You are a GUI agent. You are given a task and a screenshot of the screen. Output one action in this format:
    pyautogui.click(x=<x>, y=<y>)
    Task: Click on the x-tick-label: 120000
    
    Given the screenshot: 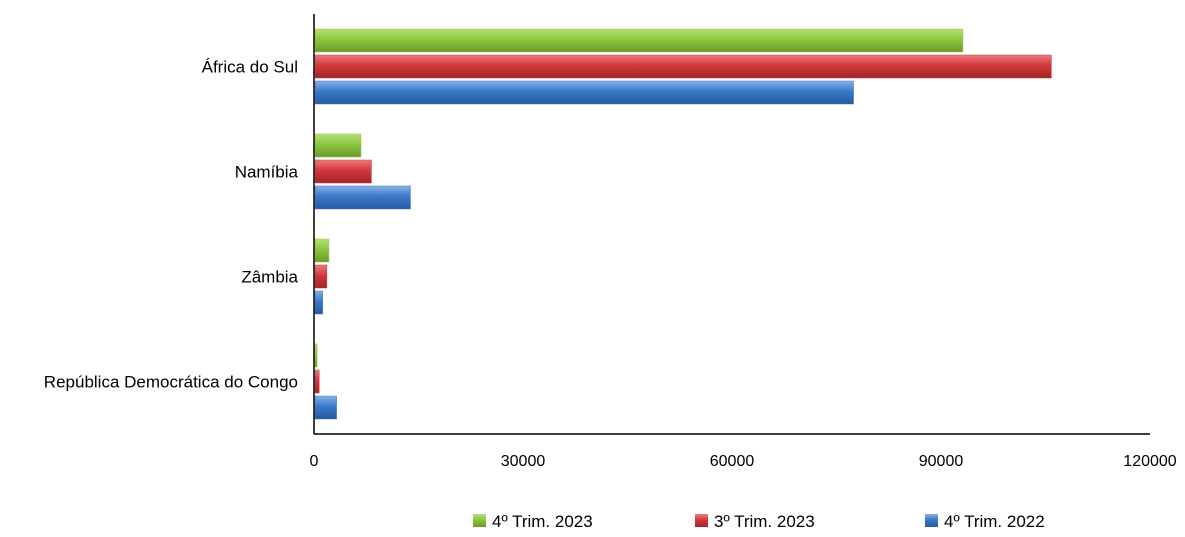 What is the action you would take?
    pyautogui.click(x=1149, y=461)
    